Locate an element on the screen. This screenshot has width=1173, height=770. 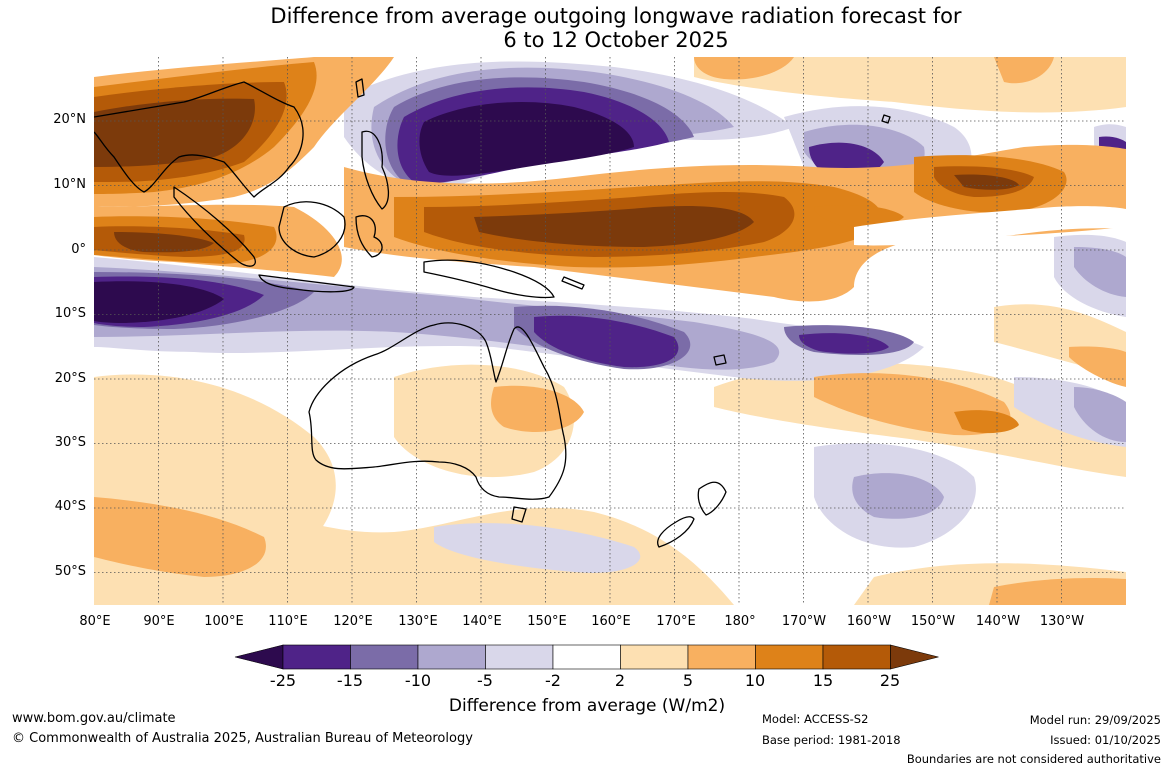
base-period: Base period: 1981-2018 is located at coordinates (831, 740).